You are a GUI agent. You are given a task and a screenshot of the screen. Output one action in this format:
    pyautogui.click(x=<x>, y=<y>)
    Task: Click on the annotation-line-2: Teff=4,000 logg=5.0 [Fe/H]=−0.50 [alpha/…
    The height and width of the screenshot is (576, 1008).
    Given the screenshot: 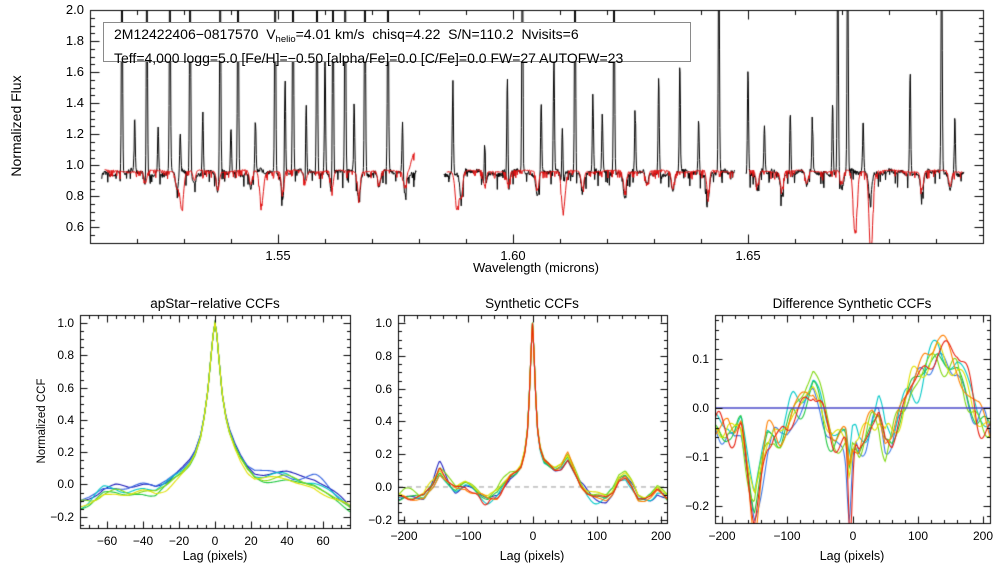 What is the action you would take?
    pyautogui.click(x=369, y=58)
    